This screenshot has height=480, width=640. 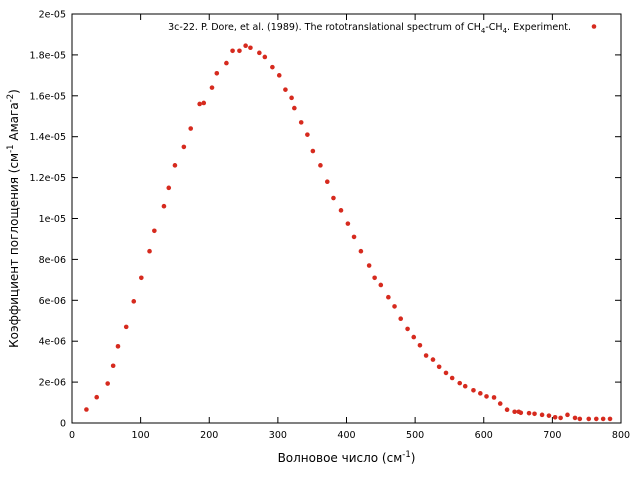 I want to click on x-tick-label: 600, so click(x=484, y=435).